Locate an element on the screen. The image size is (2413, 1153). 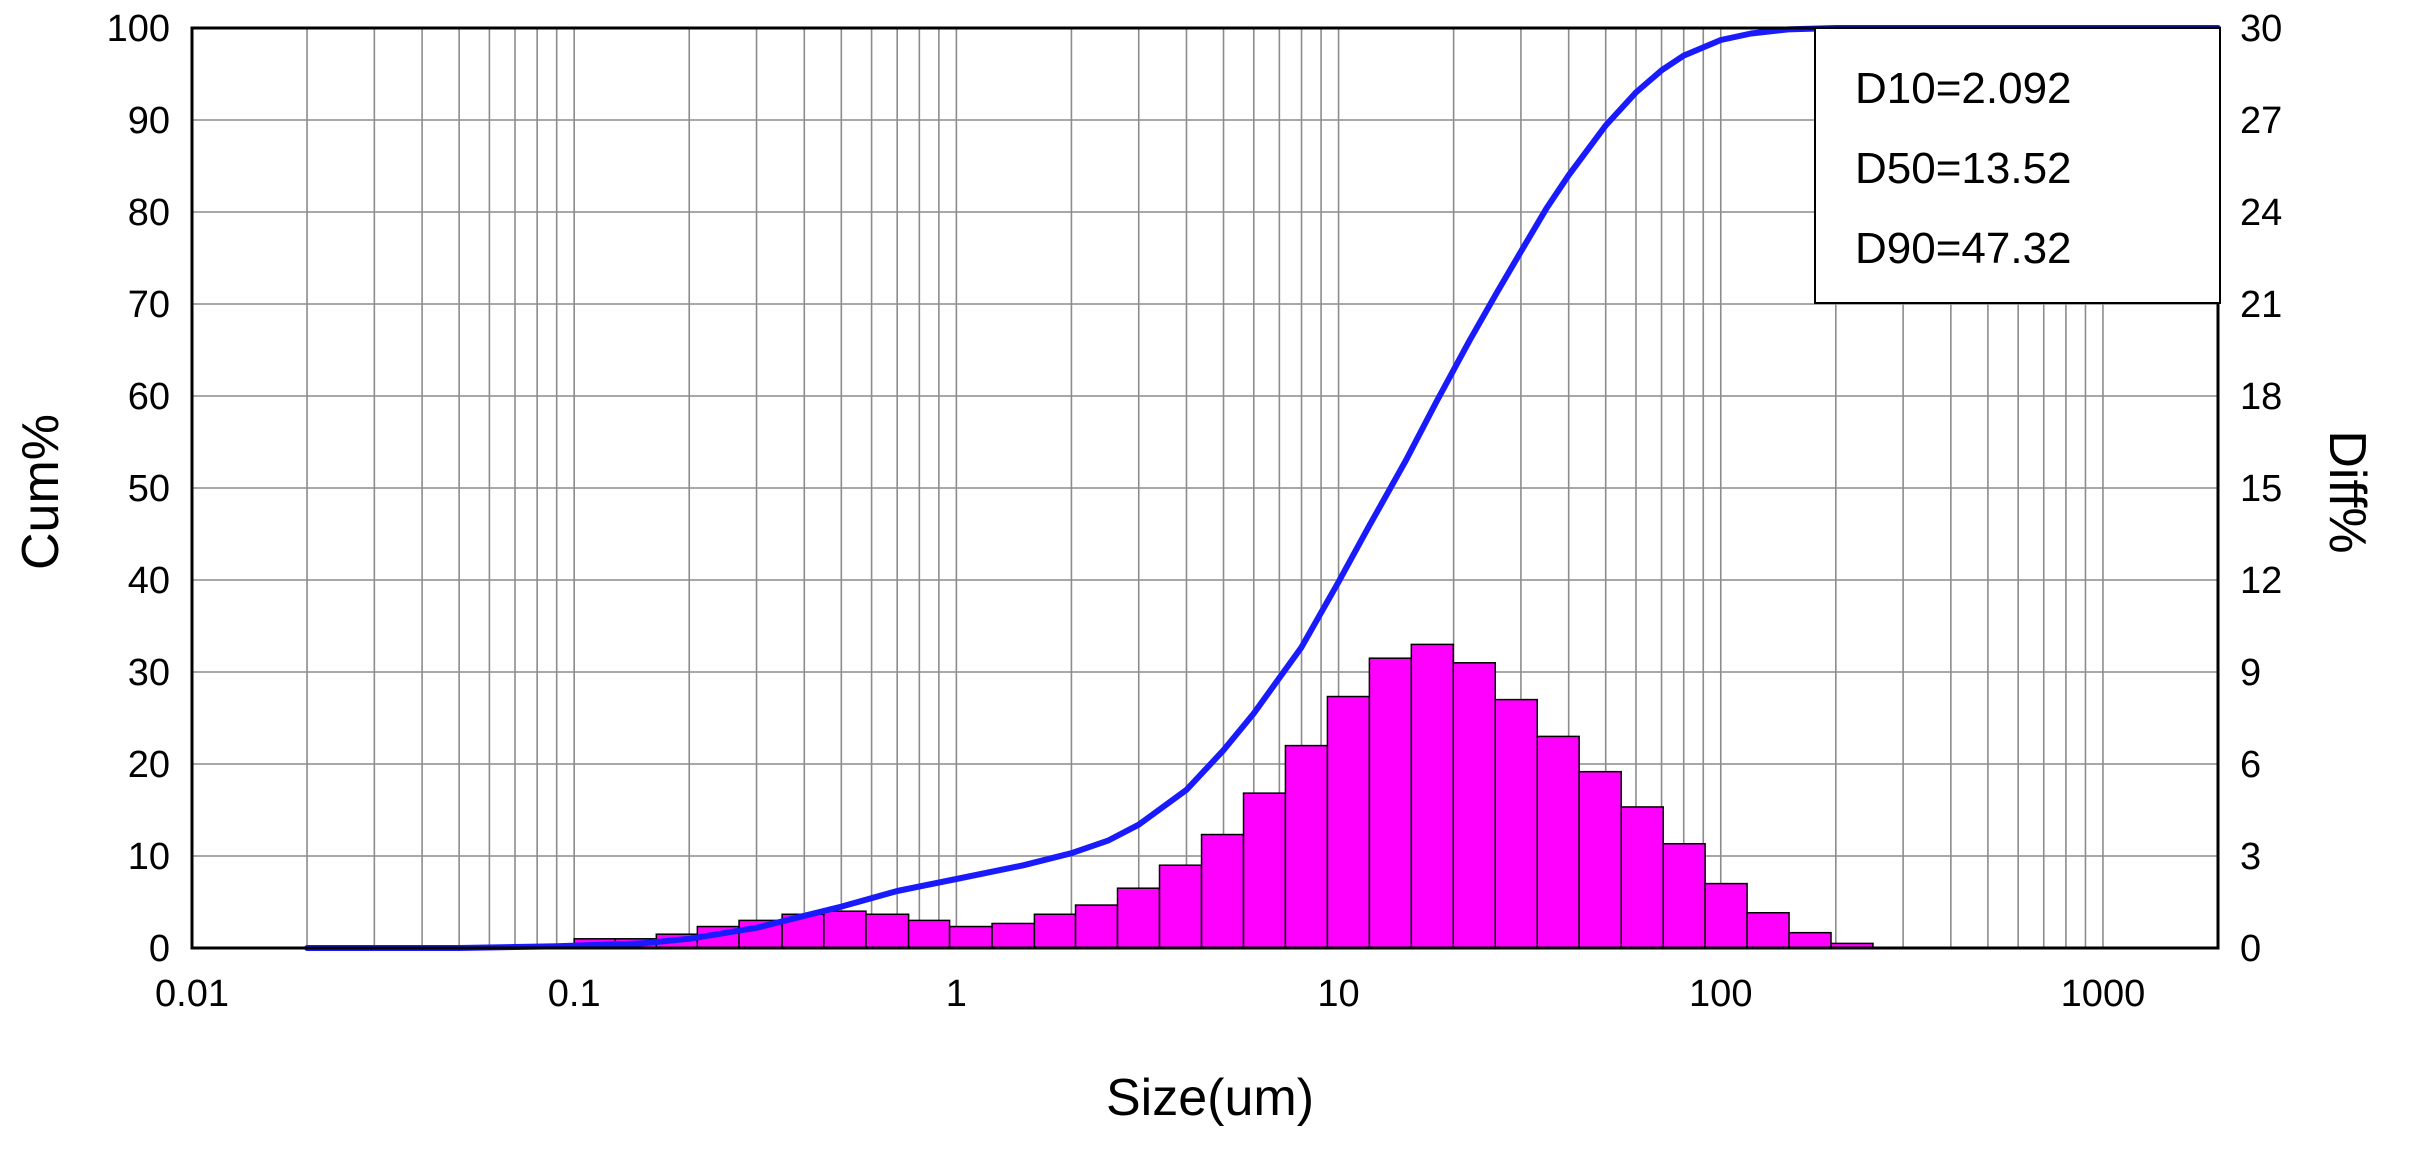
right-y-tick-label: 0 is located at coordinates (2250, 949).